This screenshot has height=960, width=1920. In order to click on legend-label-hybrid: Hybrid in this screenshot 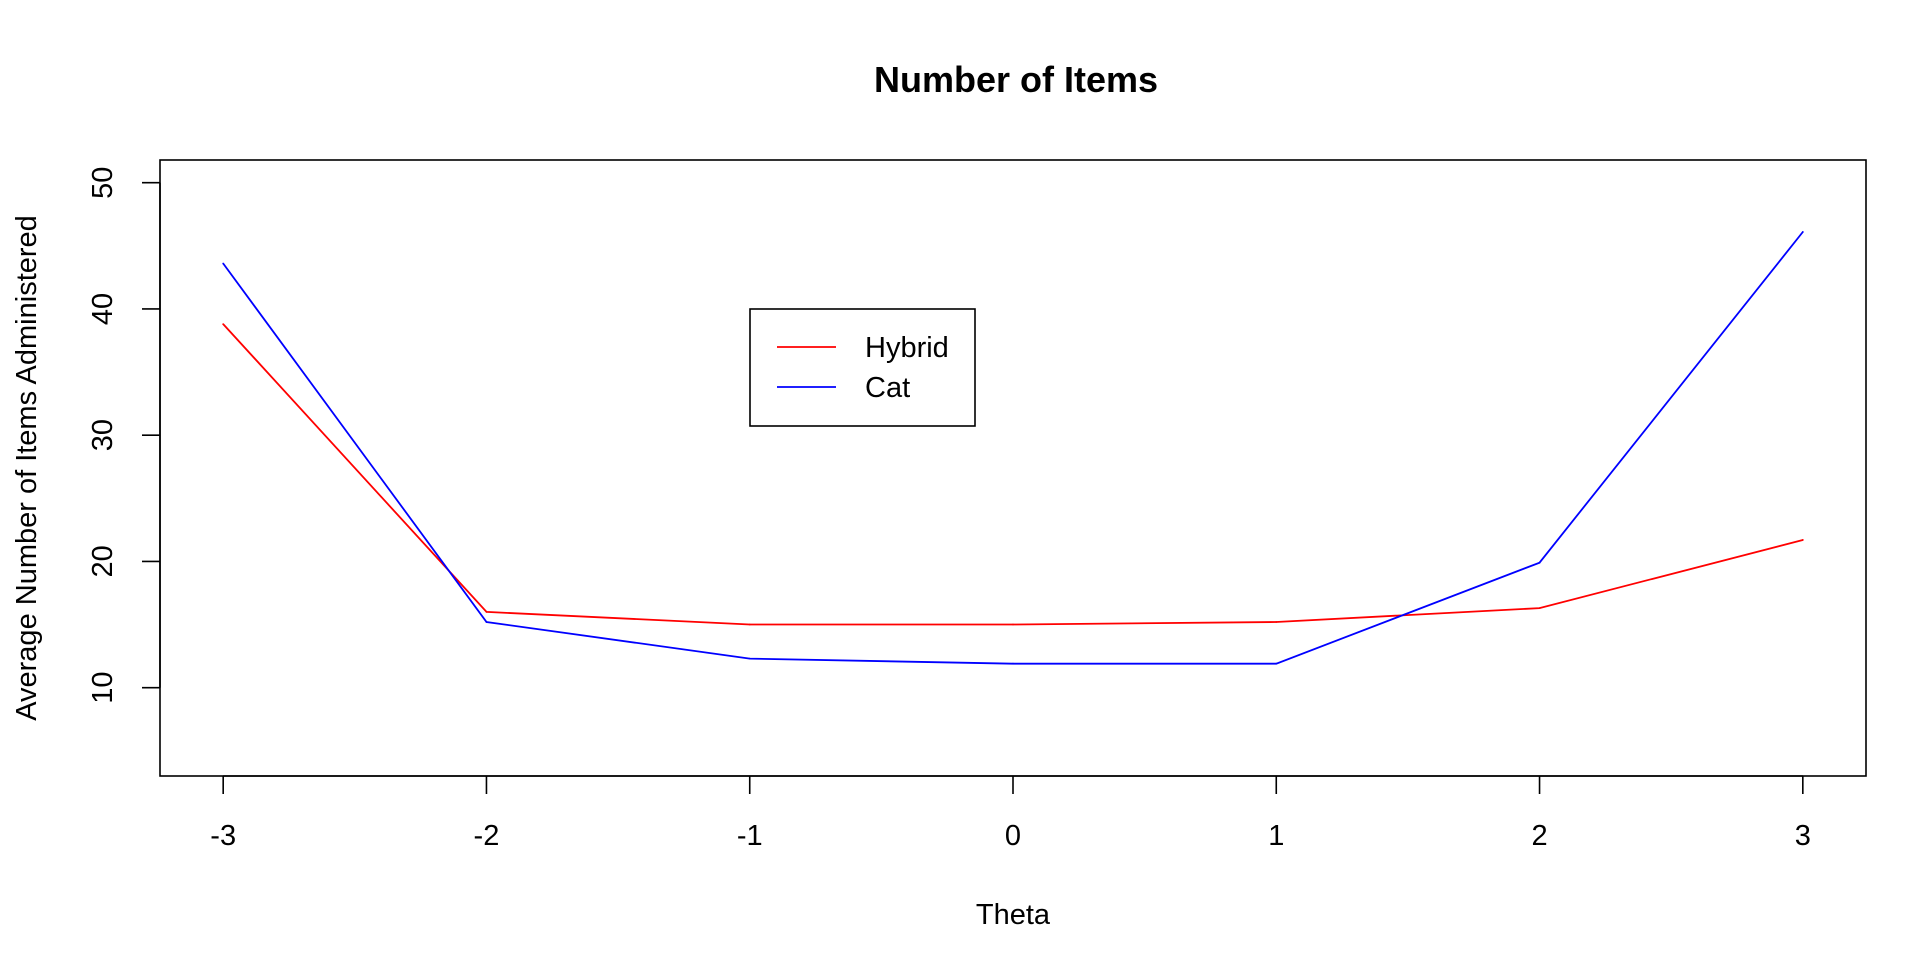, I will do `click(907, 348)`.